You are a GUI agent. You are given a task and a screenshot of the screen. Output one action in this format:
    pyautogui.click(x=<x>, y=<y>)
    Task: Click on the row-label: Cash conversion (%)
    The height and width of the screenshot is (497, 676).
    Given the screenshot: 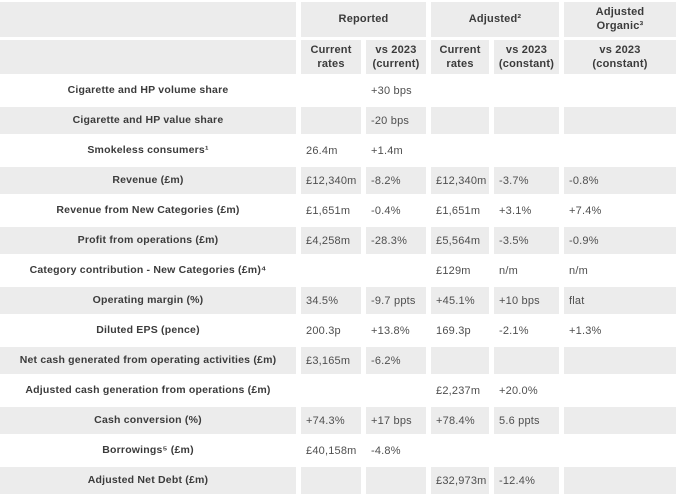 What is the action you would take?
    pyautogui.click(x=148, y=421)
    